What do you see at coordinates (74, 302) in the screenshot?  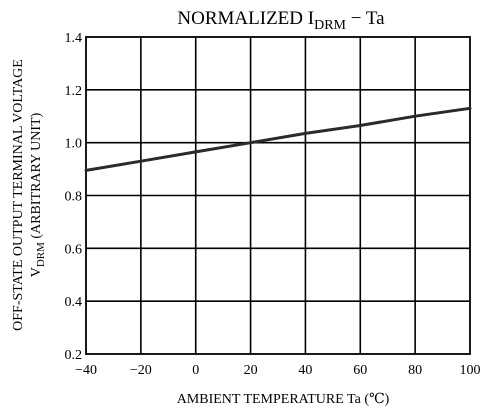 I see `y-tick-label: 0.4` at bounding box center [74, 302].